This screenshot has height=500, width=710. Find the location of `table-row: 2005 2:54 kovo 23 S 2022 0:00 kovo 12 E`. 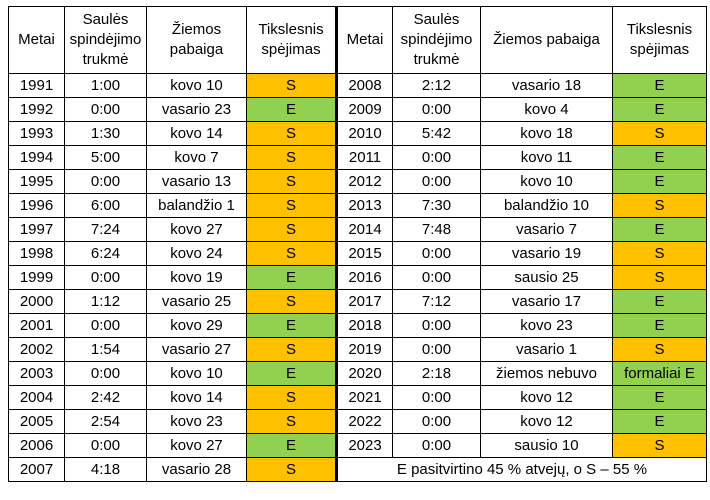

table-row: 2005 2:54 kovo 23 S 2022 0:00 kovo 12 E is located at coordinates (357, 421).